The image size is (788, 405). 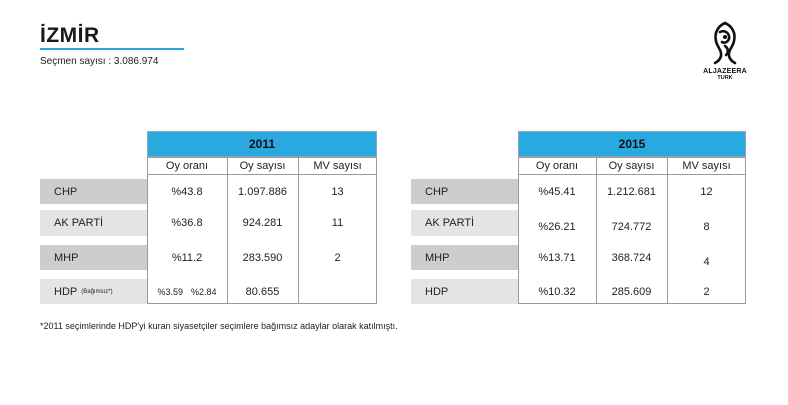 I want to click on mv-value, so click(x=337, y=291).